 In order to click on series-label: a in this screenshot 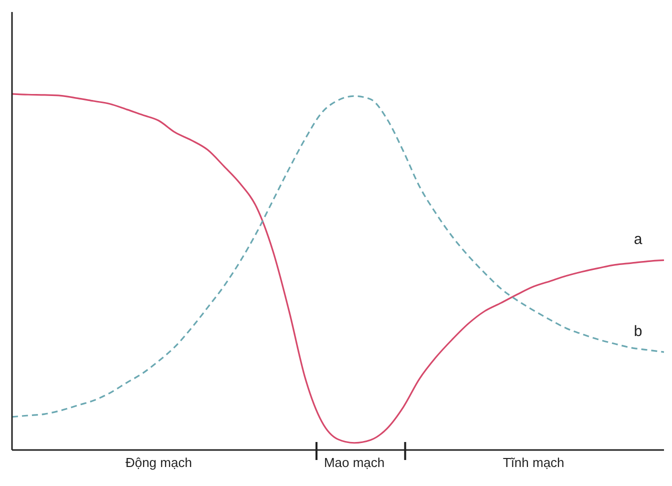, I will do `click(638, 239)`.